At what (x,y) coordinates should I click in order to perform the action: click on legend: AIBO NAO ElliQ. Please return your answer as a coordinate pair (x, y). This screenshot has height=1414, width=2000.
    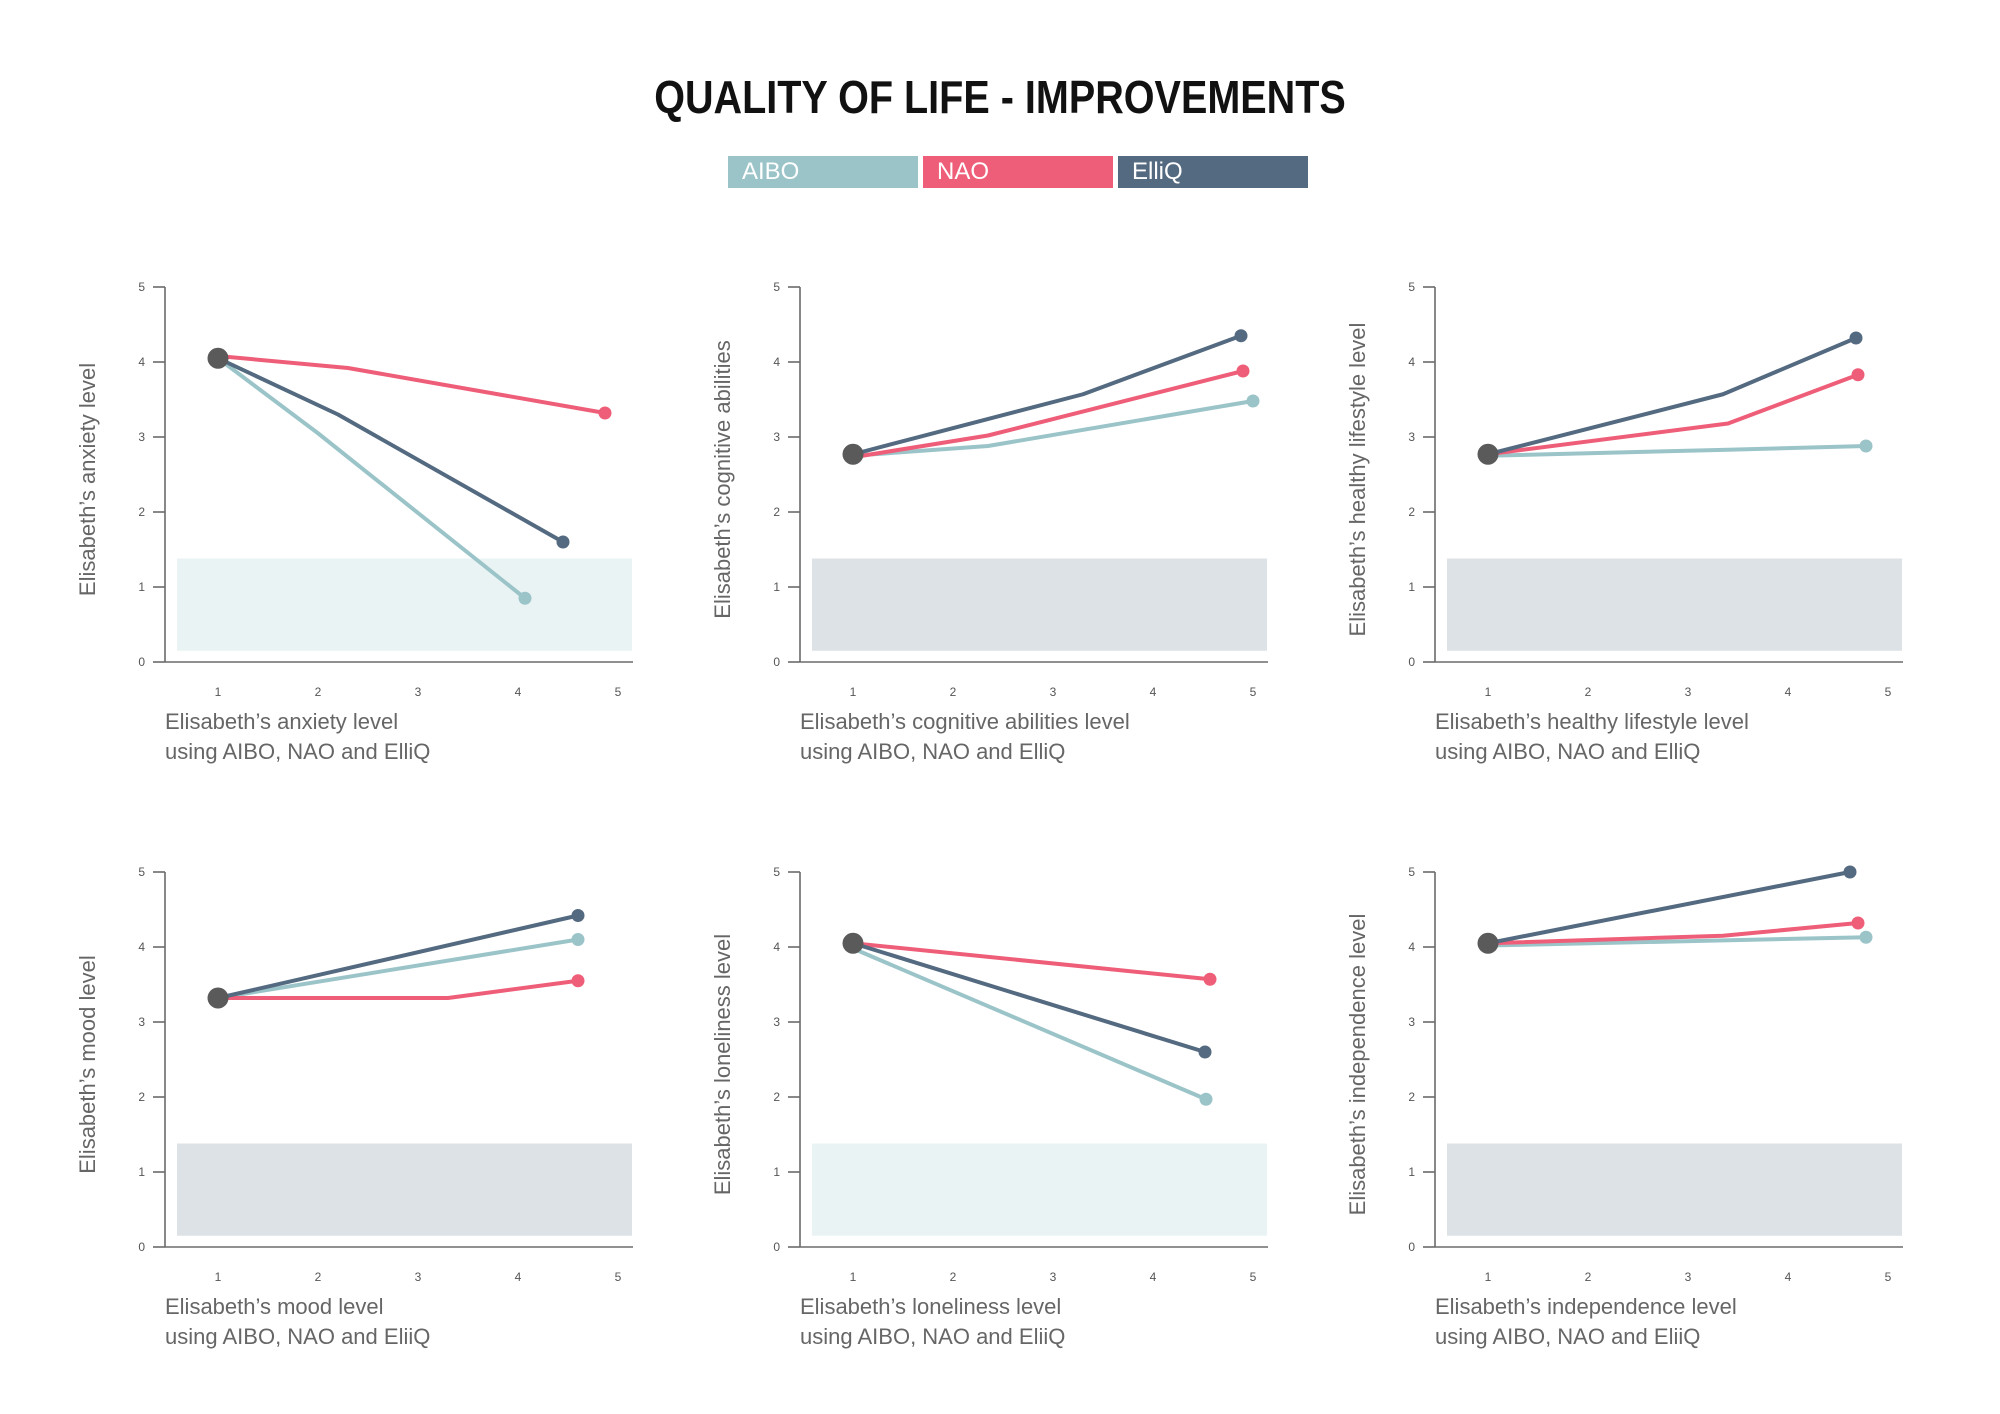
    Looking at the image, I should click on (1020, 172).